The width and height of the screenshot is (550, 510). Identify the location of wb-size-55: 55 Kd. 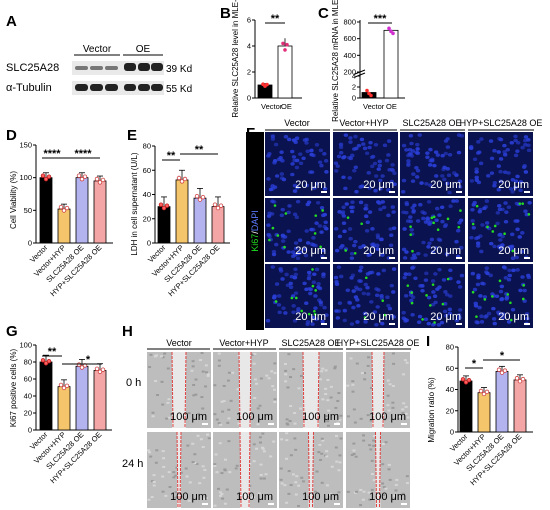
(179, 89).